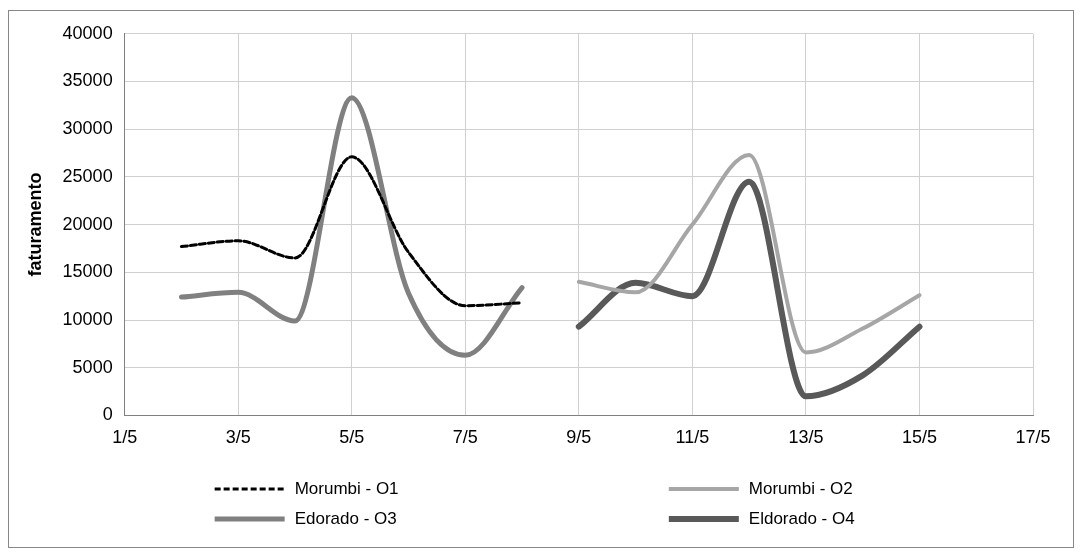  Describe the element at coordinates (87, 80) in the screenshot. I see `y-tick-label: 35000` at that location.